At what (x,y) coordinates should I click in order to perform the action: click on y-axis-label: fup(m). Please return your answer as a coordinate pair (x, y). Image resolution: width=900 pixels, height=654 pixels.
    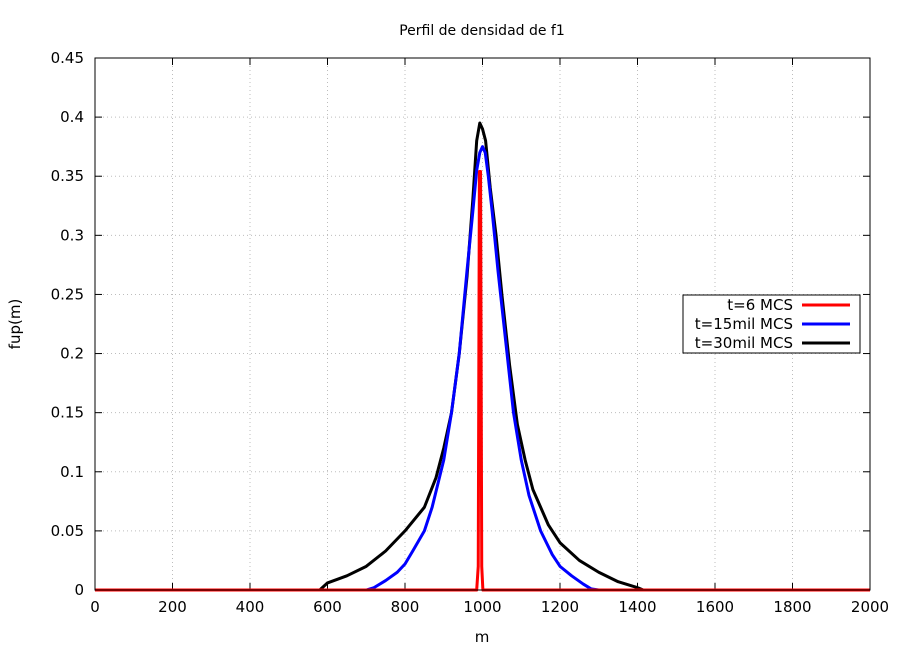
    Looking at the image, I should click on (15, 324).